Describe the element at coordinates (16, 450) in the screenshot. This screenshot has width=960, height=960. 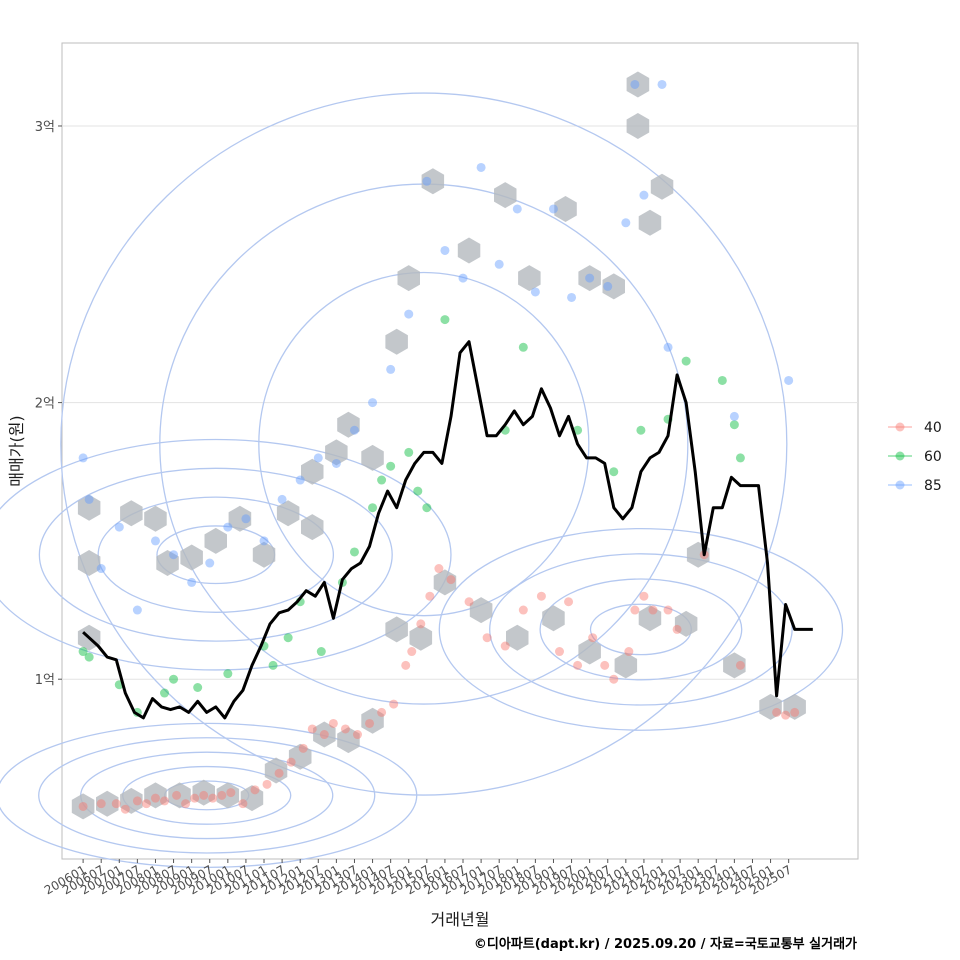
I see `y-axis-title: 매매가(원)` at that location.